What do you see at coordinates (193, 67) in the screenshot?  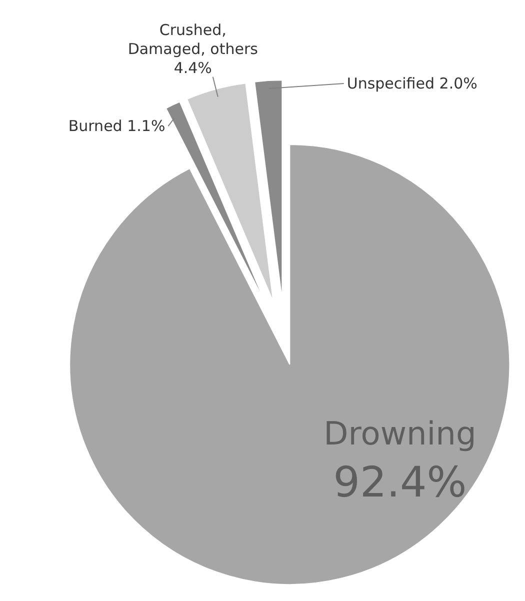 I see `data-label: 4.4%` at bounding box center [193, 67].